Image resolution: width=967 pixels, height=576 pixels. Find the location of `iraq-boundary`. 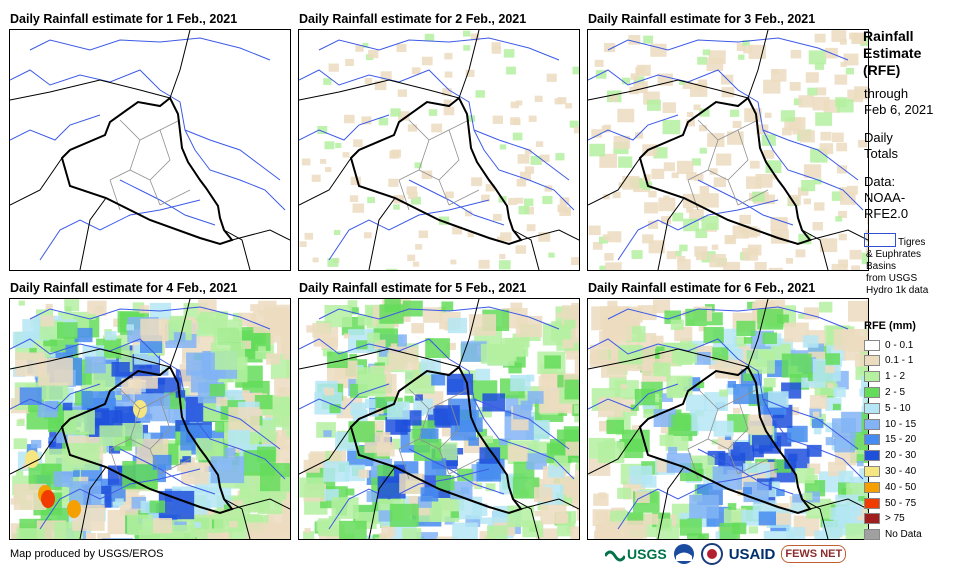

iraq-boundary is located at coordinates (147, 171).